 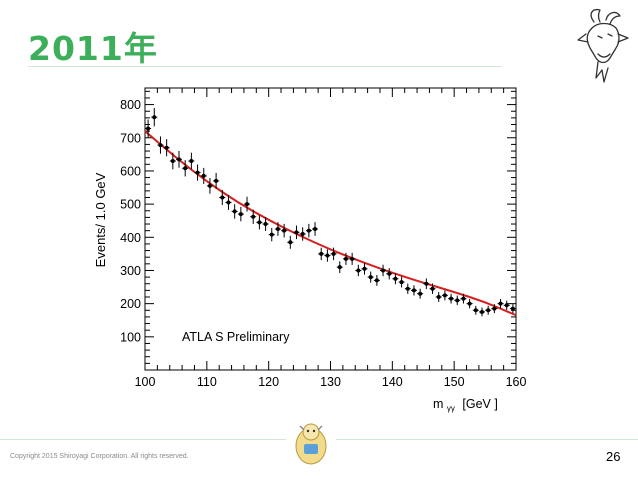 I want to click on y-tick-label: 400, so click(x=130, y=238).